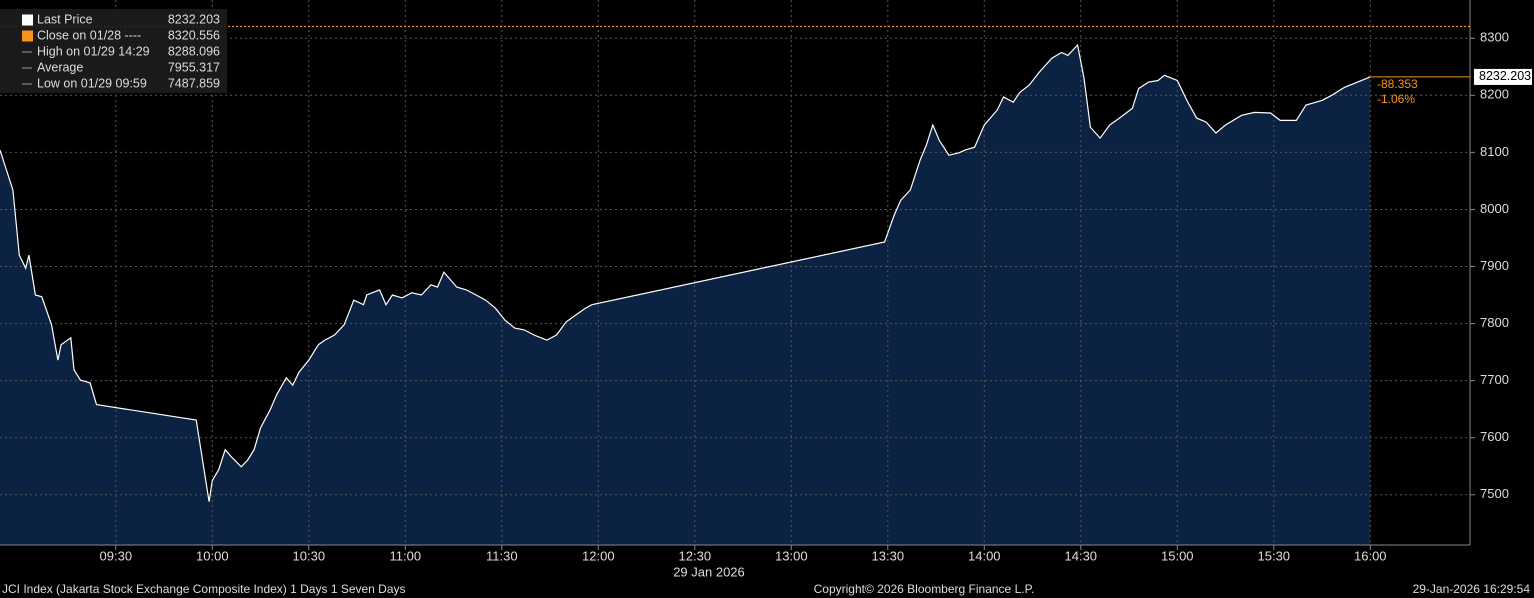 Image resolution: width=1534 pixels, height=598 pixels. What do you see at coordinates (709, 571) in the screenshot?
I see `x-date-label: 29 Jan 2026` at bounding box center [709, 571].